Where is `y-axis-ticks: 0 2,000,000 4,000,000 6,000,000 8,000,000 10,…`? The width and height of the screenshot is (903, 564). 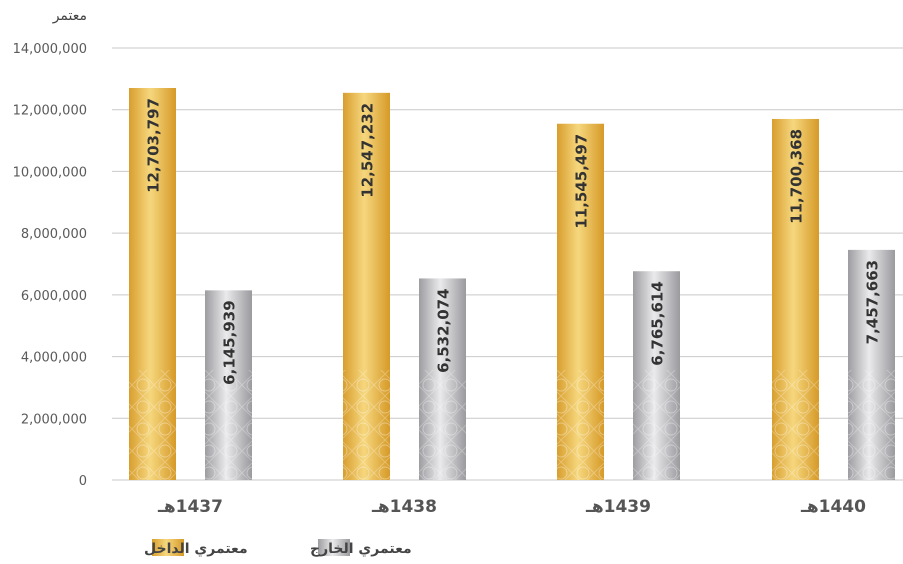
y-axis-ticks: 0 2,000,000 4,000,000 6,000,000 8,000,000 10,… is located at coordinates (50, 265).